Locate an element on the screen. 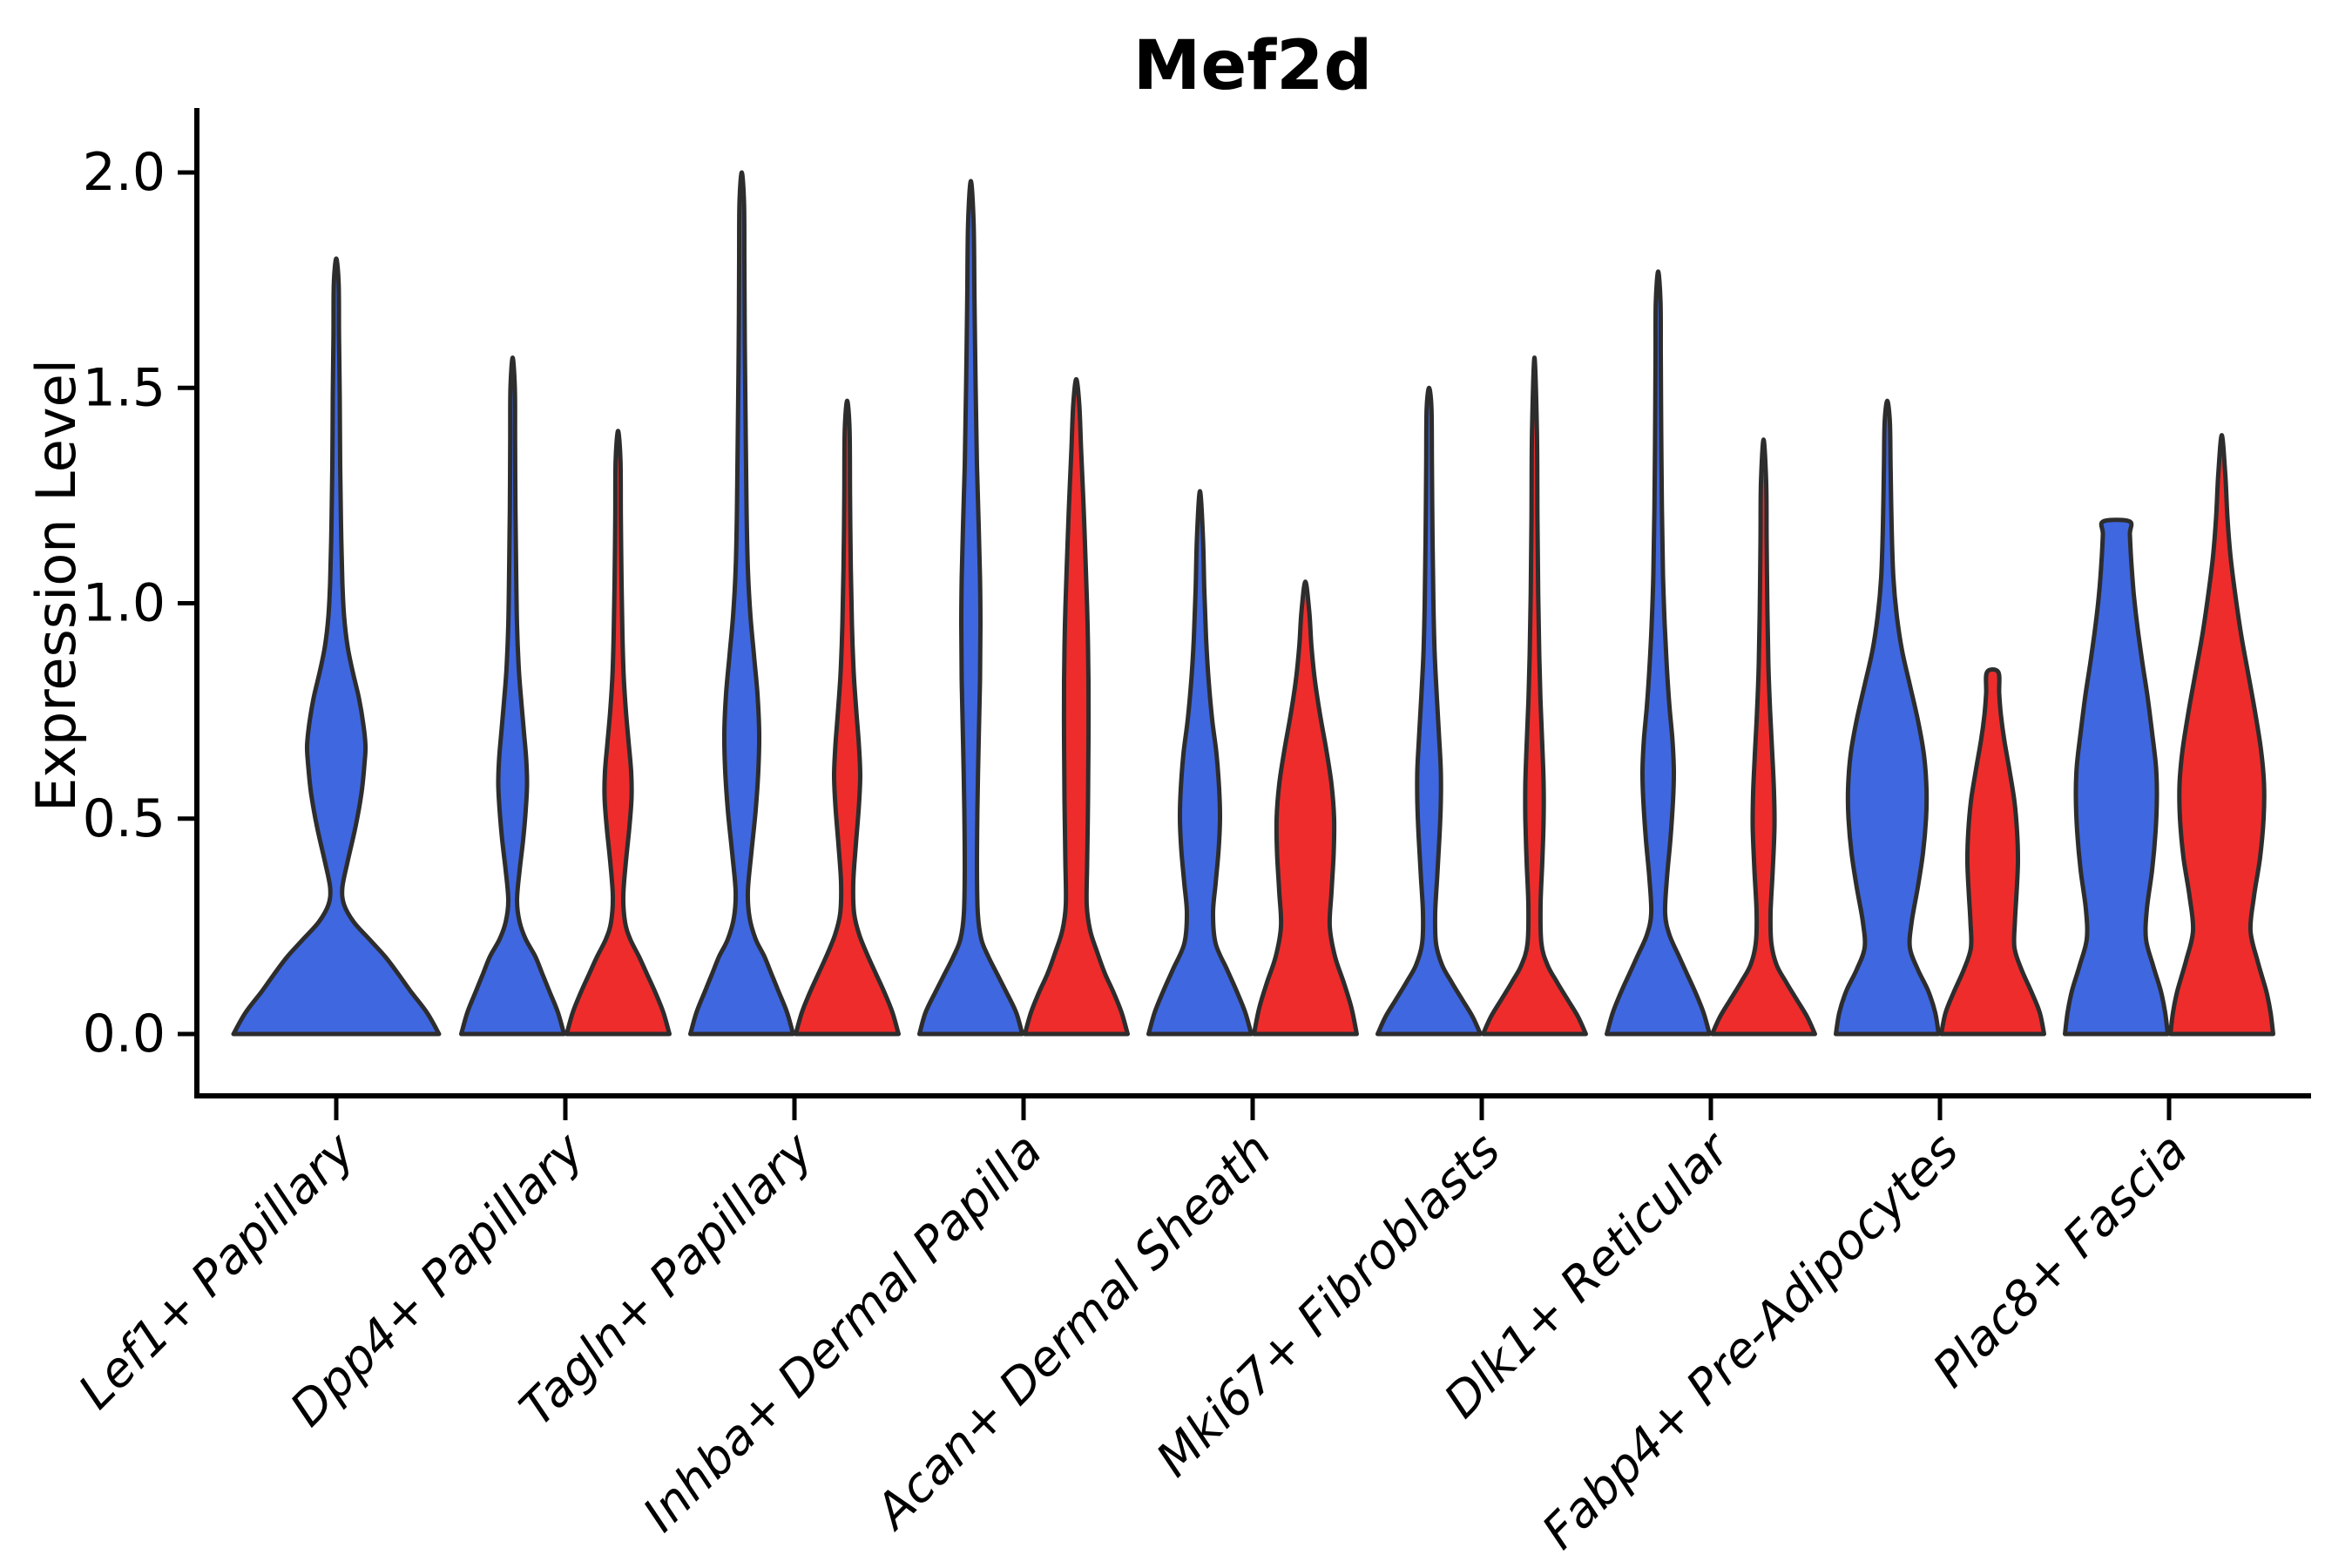 Image resolution: width=2352 pixels, height=1568 pixels. chart-title: Mef2d is located at coordinates (1253, 66).